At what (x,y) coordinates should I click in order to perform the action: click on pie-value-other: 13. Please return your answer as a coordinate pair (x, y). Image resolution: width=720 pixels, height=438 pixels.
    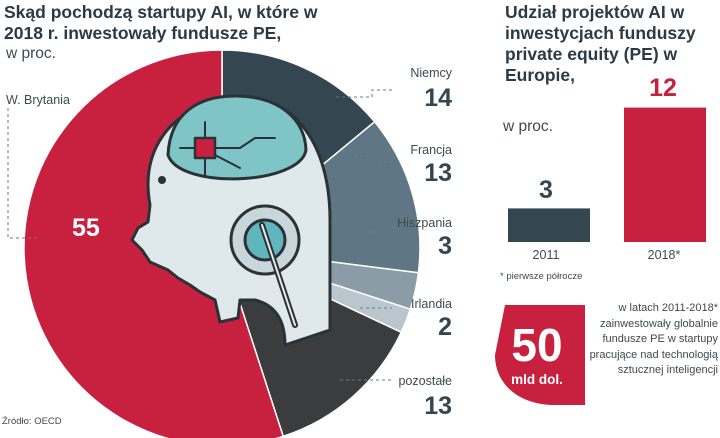
    Looking at the image, I should click on (438, 406).